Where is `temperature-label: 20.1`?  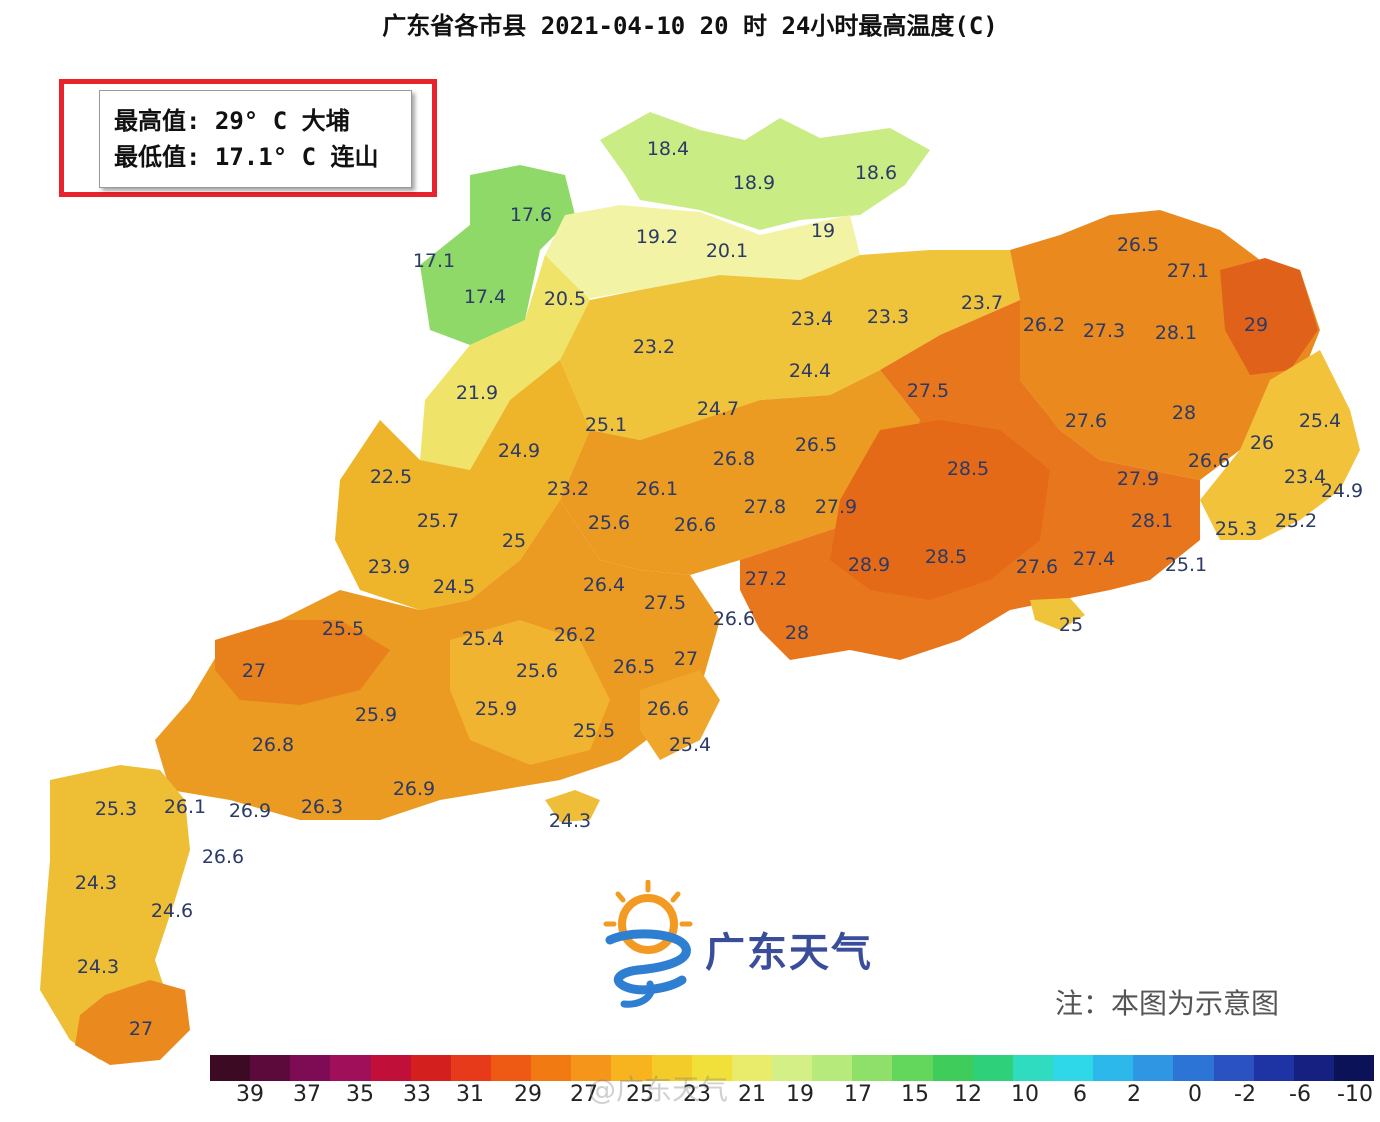
temperature-label: 20.1 is located at coordinates (727, 251).